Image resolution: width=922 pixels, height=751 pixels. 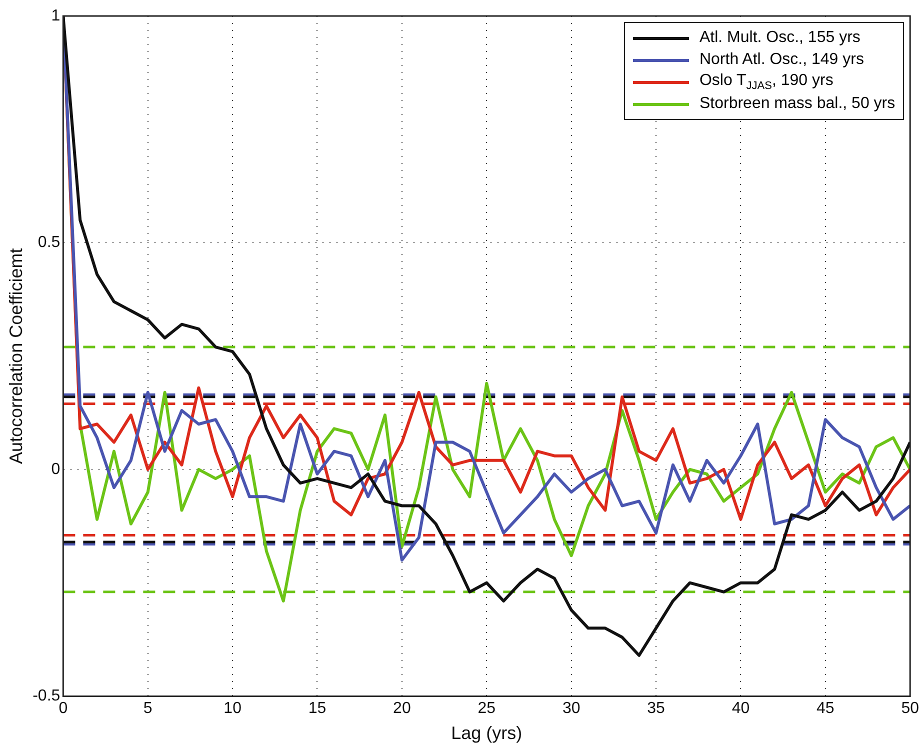 What do you see at coordinates (233, 709) in the screenshot?
I see `x-tick-label: 10` at bounding box center [233, 709].